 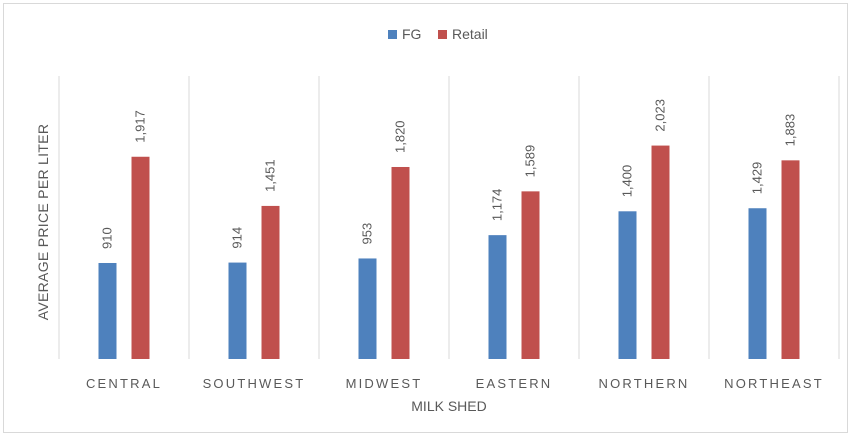 What do you see at coordinates (400, 136) in the screenshot?
I see `value-label-retail-midwest: 1,820` at bounding box center [400, 136].